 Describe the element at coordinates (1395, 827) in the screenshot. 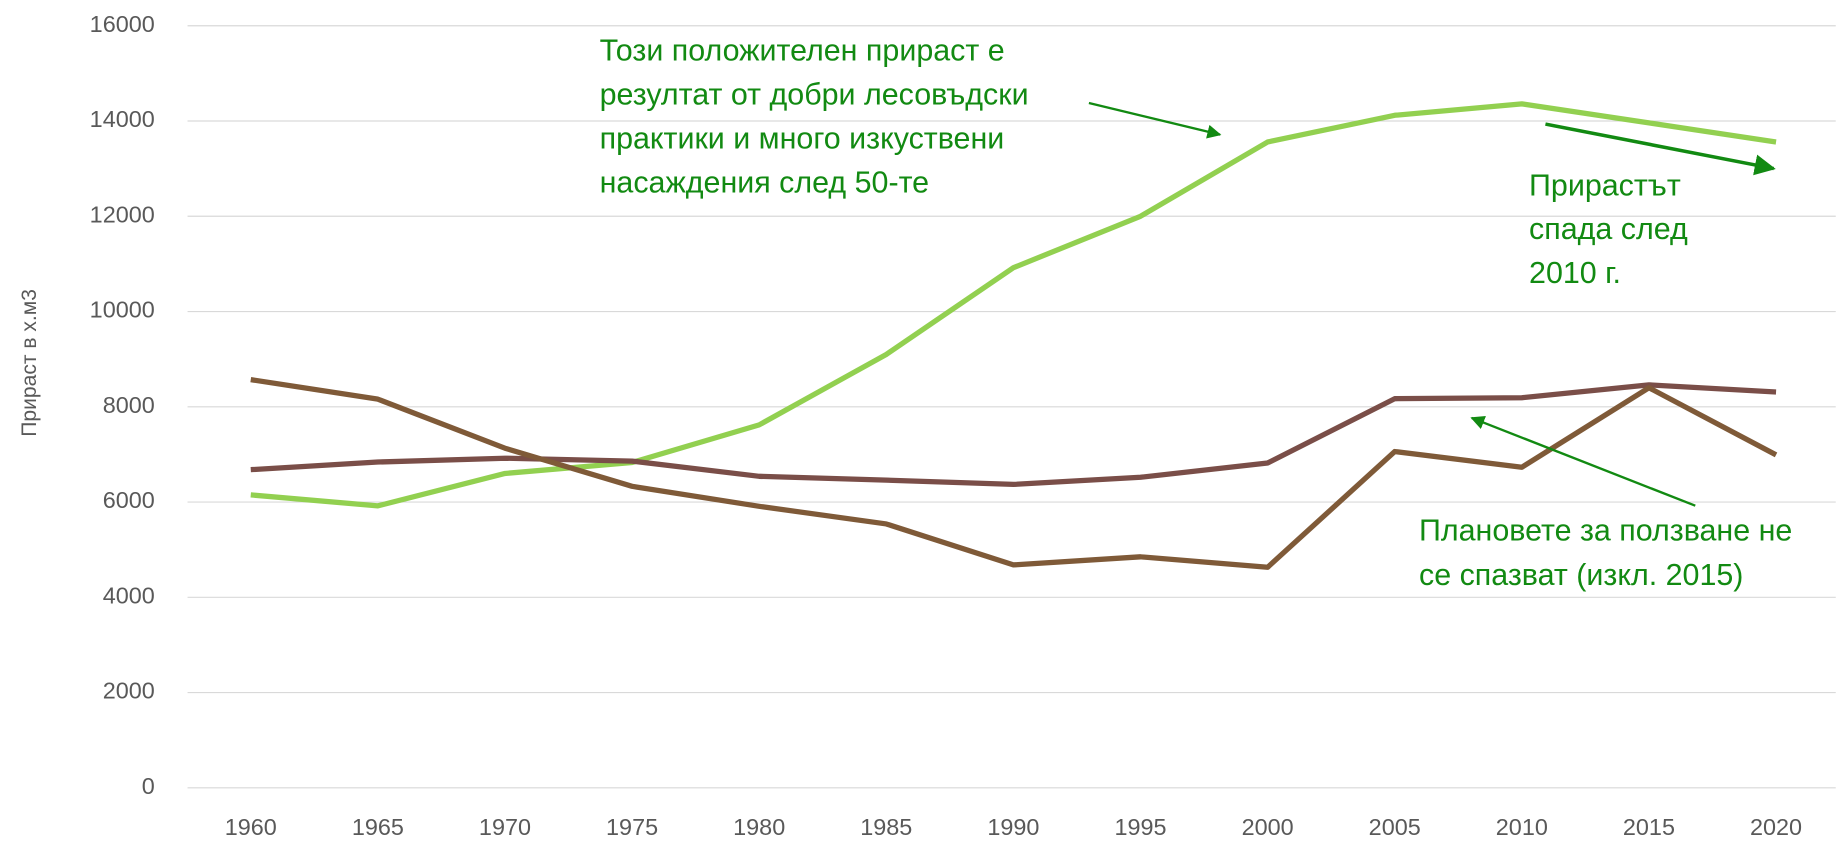

I see `x-tick-label: 2005` at that location.